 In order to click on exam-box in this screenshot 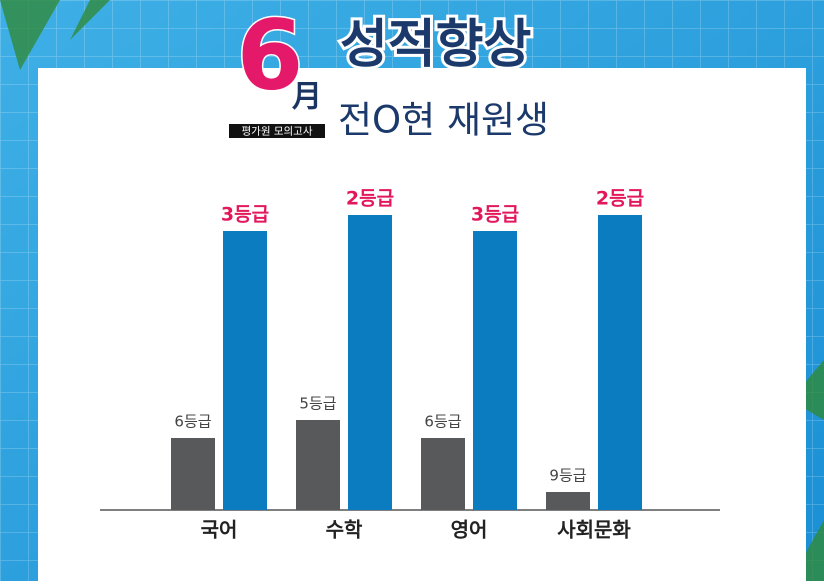, I will do `click(277, 131)`.